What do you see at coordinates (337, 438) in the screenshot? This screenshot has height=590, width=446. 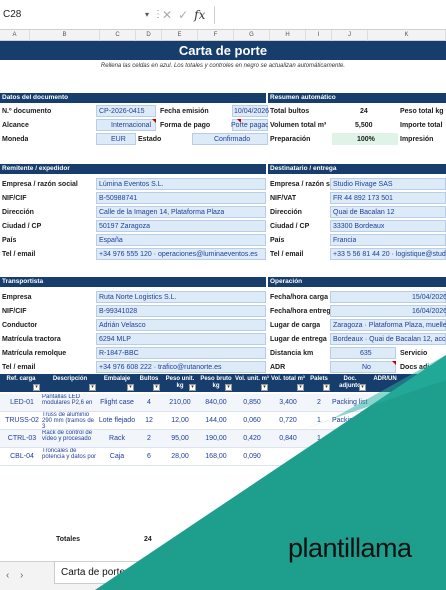 I see `table-cell: Ma` at bounding box center [337, 438].